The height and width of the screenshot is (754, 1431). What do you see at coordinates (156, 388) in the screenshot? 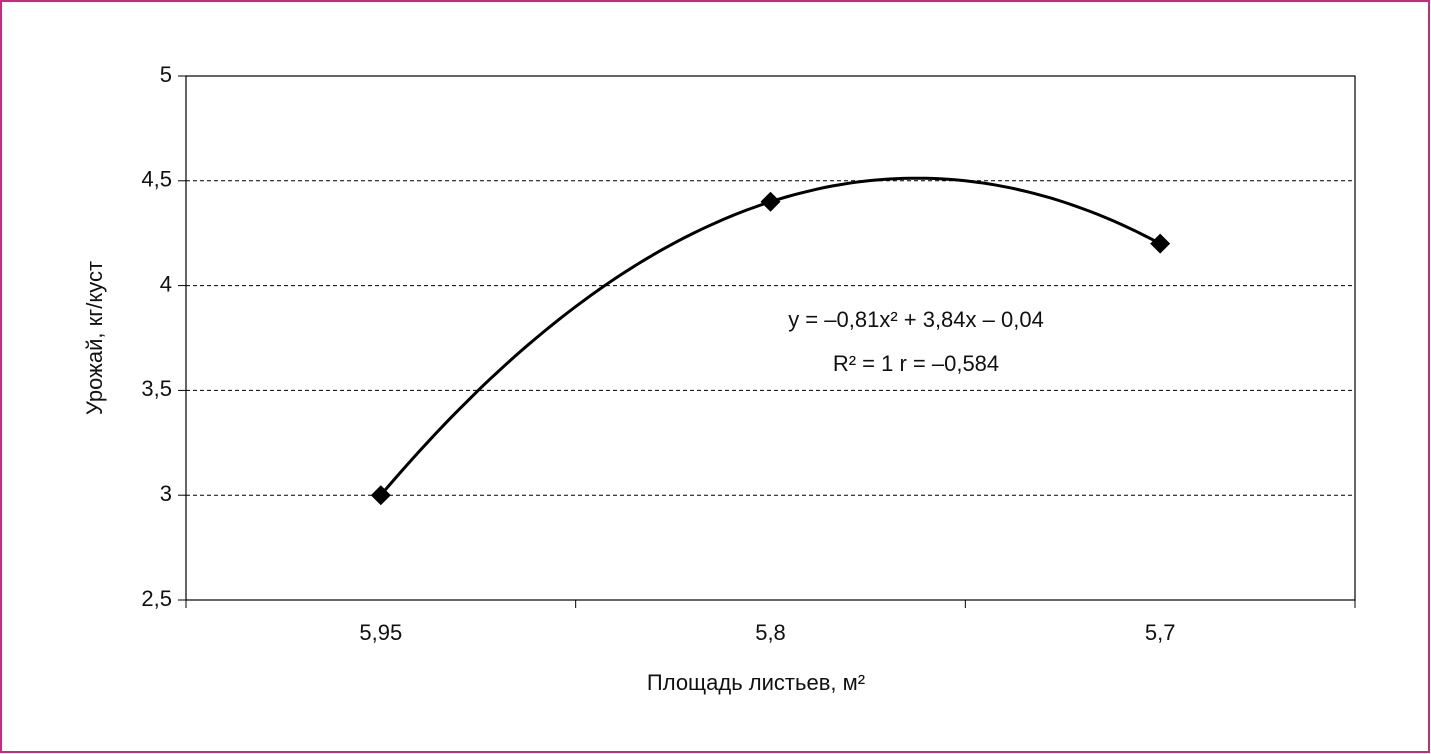
I see `y-tick-label: 3,5` at bounding box center [156, 388].